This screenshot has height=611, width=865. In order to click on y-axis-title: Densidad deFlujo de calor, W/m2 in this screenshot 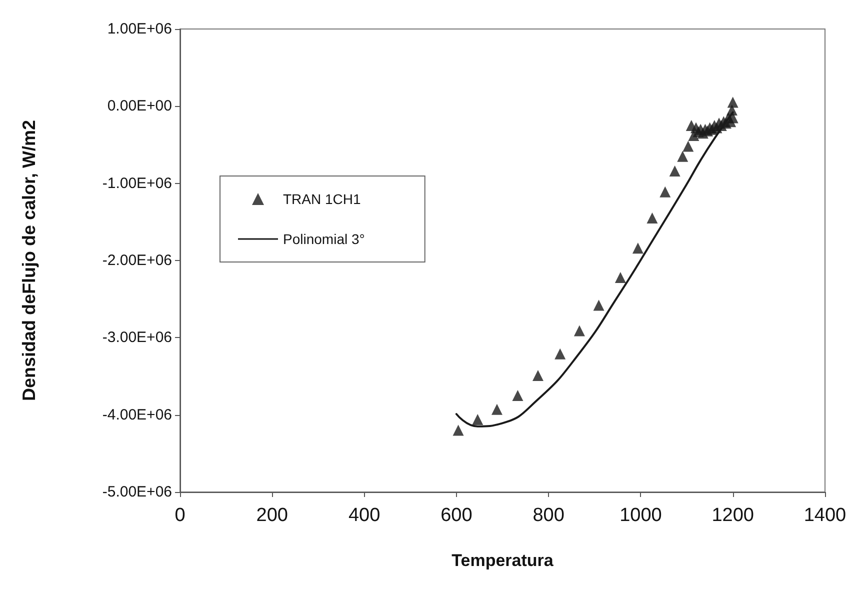, I will do `click(29, 261)`.